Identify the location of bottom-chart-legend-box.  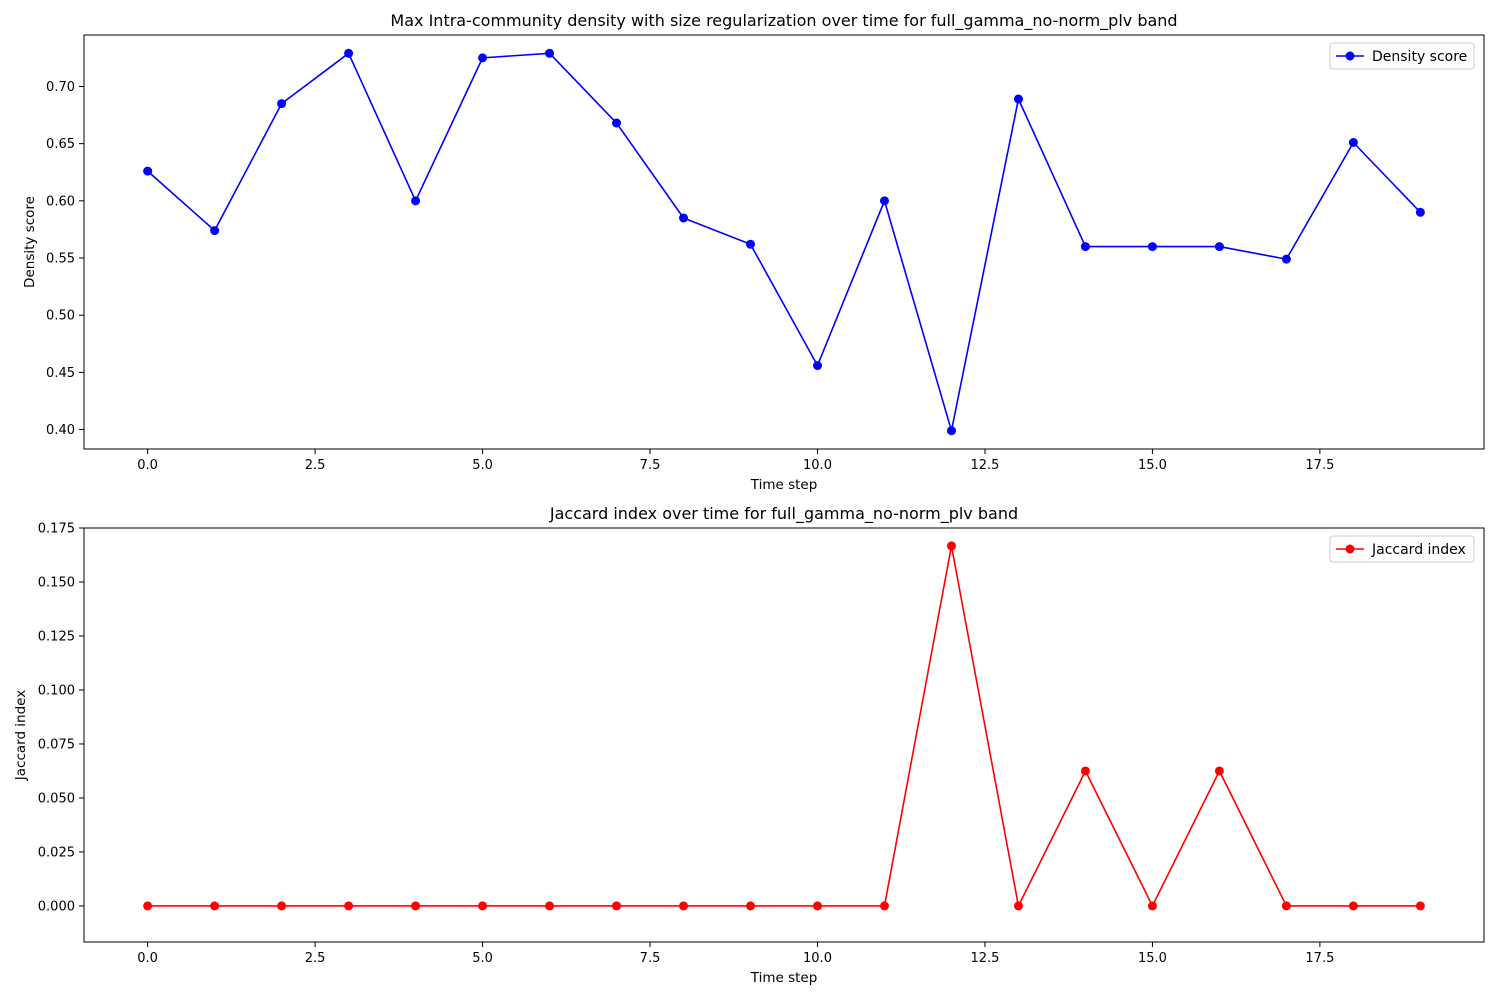
(1402, 549).